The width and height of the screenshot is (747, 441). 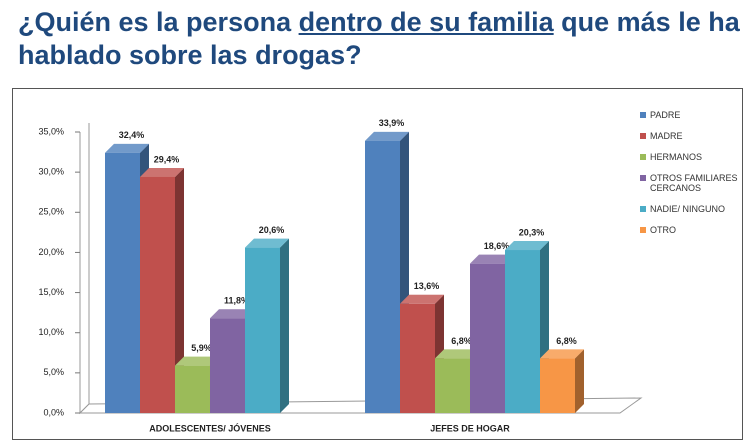 I want to click on y-tick-label: 35,0%, so click(x=51, y=131).